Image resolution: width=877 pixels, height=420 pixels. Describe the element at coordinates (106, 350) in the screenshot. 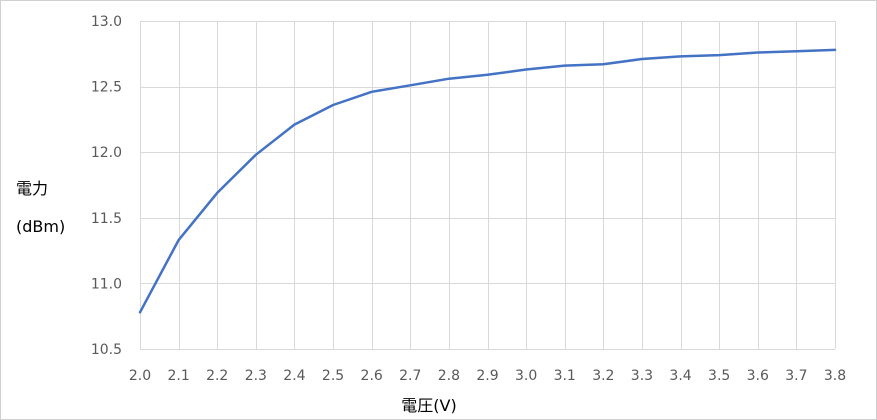

I see `y-tick-label: 10.5` at that location.